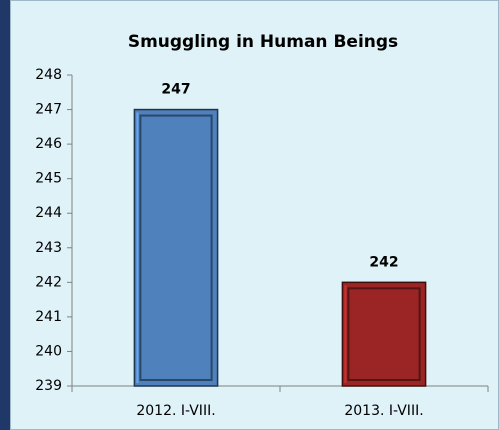 Image resolution: width=499 pixels, height=430 pixels. Describe the element at coordinates (48, 317) in the screenshot. I see `y-tick-label: 241` at that location.